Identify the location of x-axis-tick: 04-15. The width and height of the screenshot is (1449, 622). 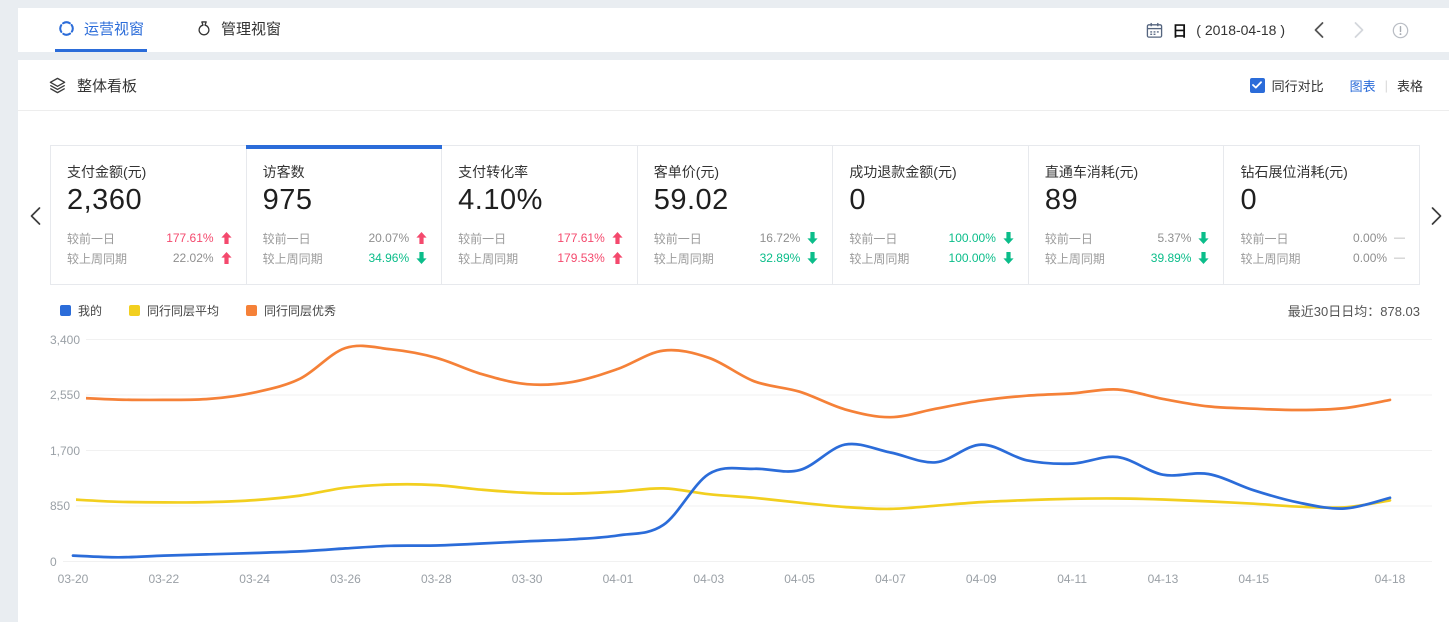
(1254, 579).